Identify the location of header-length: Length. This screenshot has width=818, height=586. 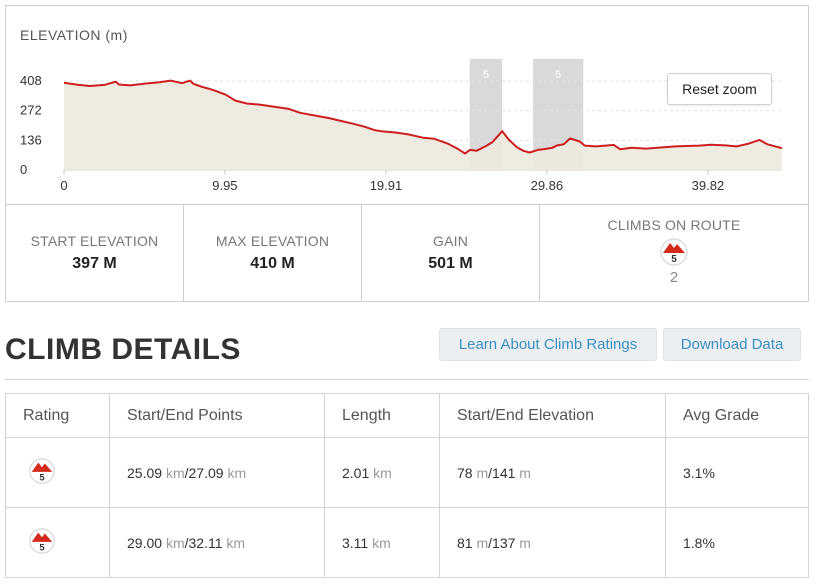
(382, 415).